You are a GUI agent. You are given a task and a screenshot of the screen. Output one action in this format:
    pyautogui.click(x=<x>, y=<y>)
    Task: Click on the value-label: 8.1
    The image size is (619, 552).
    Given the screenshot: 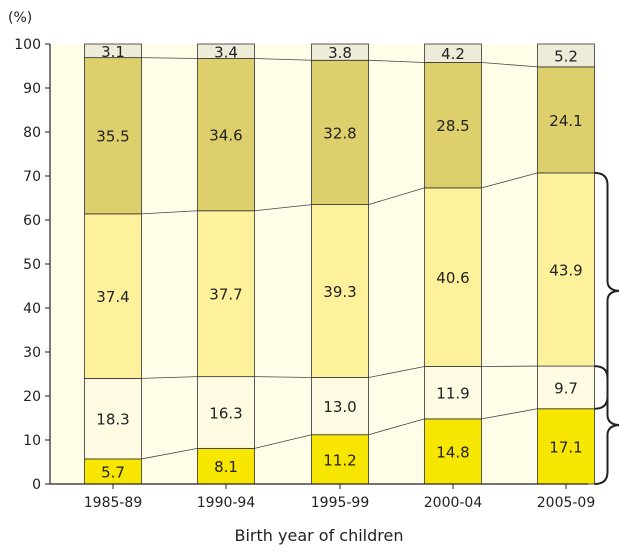 What is the action you would take?
    pyautogui.click(x=226, y=467)
    